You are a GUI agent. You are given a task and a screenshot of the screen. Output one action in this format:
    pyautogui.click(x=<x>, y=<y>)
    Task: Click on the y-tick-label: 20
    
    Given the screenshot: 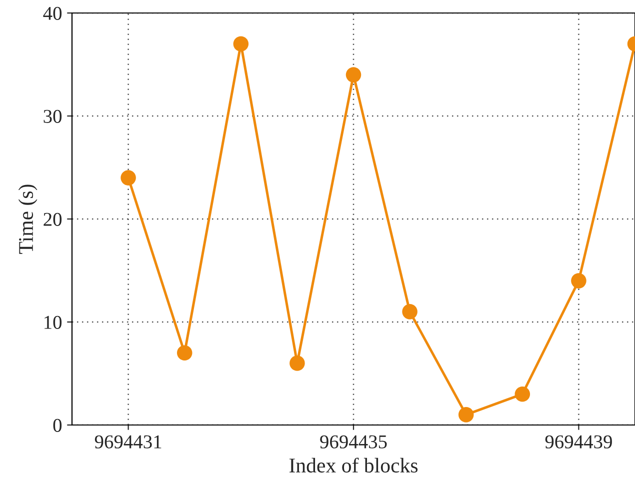 What is the action you would take?
    pyautogui.click(x=53, y=219)
    